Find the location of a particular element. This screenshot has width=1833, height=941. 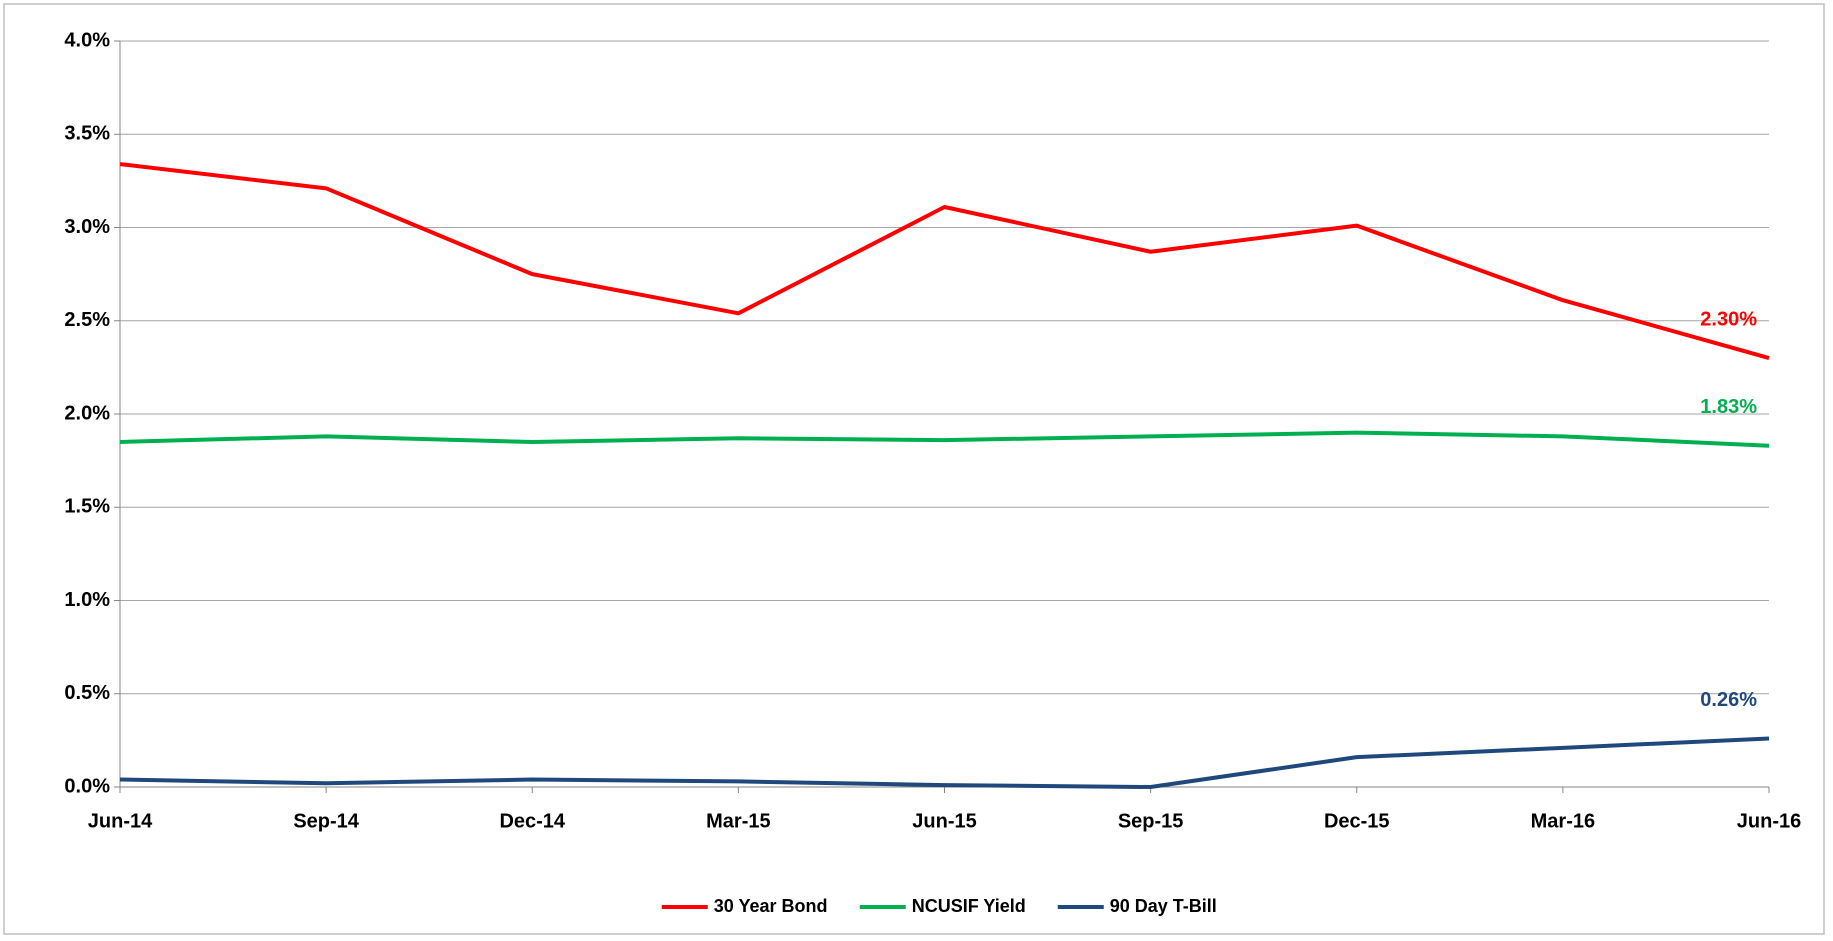

y-tick-label: 3.5% is located at coordinates (87, 134).